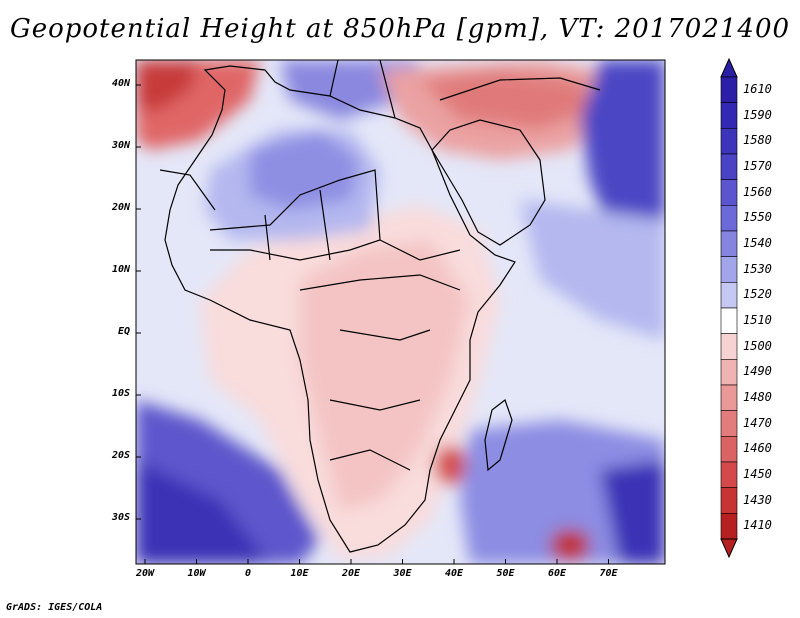 This screenshot has width=800, height=618. What do you see at coordinates (757, 448) in the screenshot?
I see `colorbar-level-label: 1460` at bounding box center [757, 448].